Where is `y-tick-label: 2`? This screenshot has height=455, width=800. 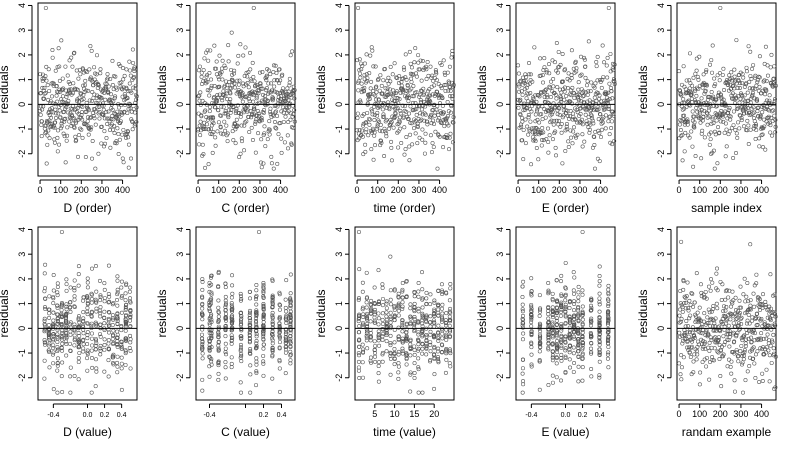
y-tick-label: 2 is located at coordinates (180, 278).